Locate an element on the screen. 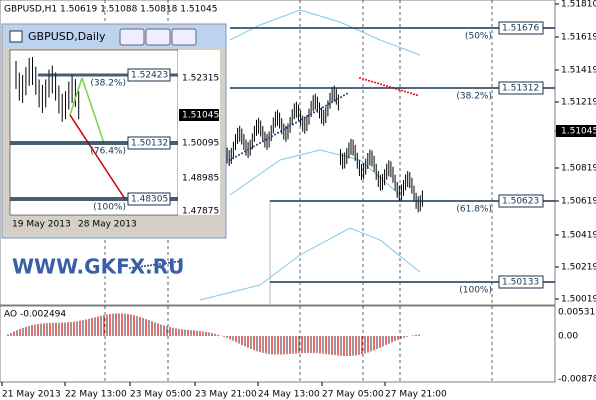 The image size is (596, 400). fib-ratio: (61.8%) is located at coordinates (474, 210).